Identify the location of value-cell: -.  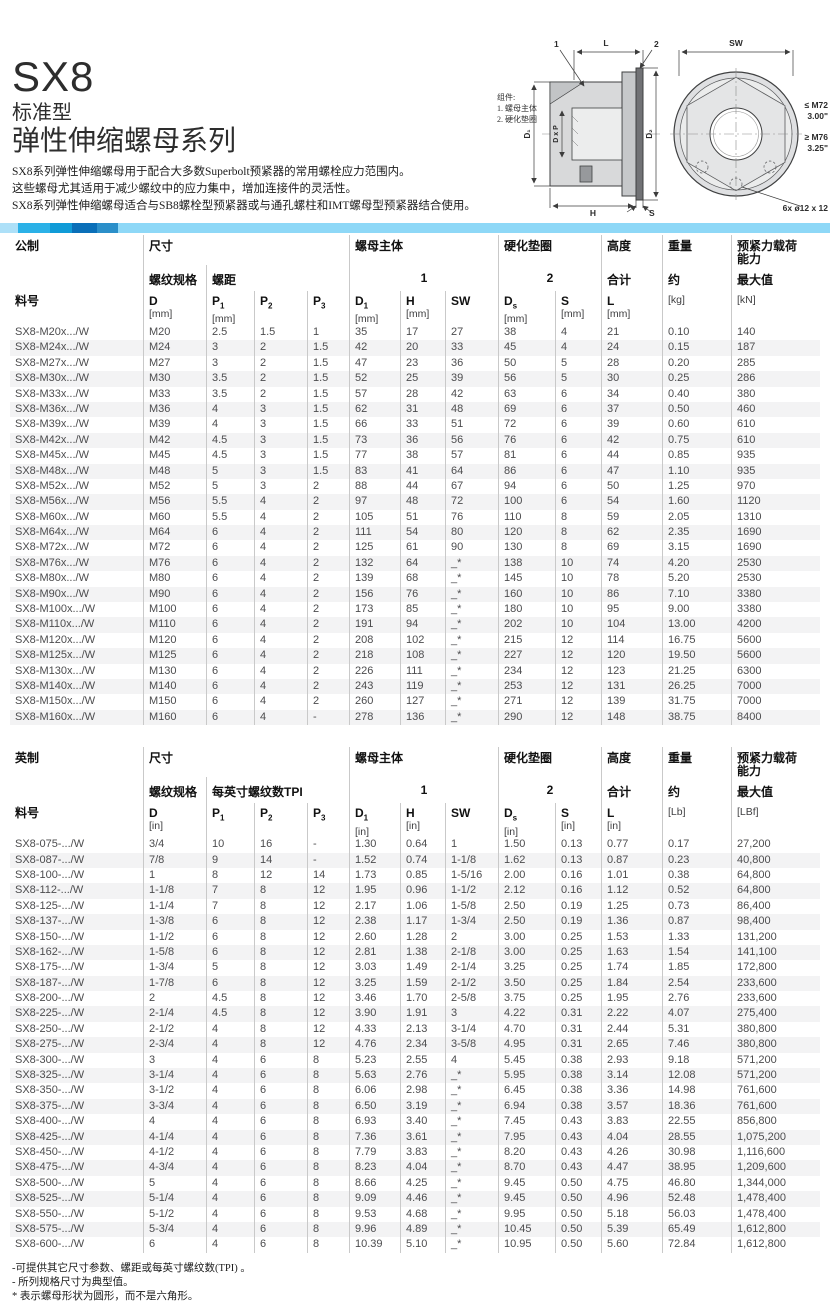
(328, 845).